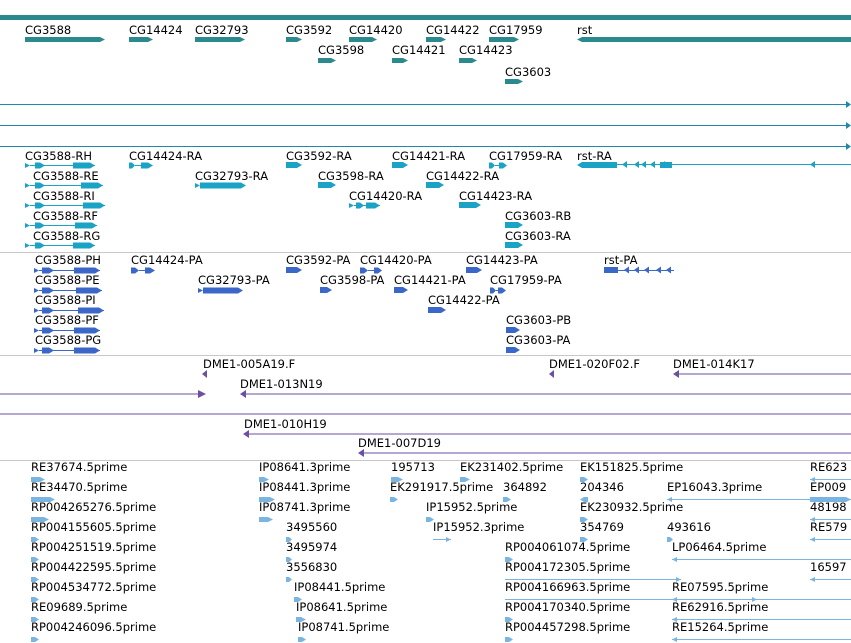 The image size is (851, 643). Describe the element at coordinates (141, 39) in the screenshot. I see `gene-cg14424` at that location.